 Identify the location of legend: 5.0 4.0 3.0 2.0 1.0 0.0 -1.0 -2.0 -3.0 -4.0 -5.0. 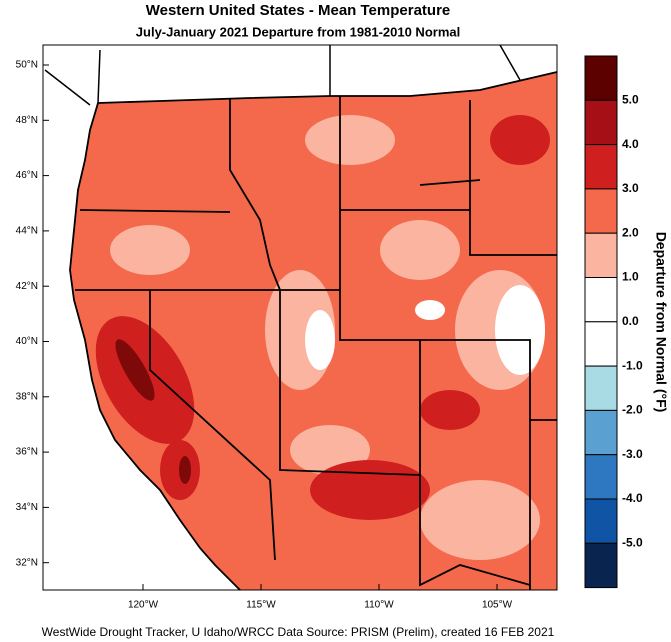
(613, 322).